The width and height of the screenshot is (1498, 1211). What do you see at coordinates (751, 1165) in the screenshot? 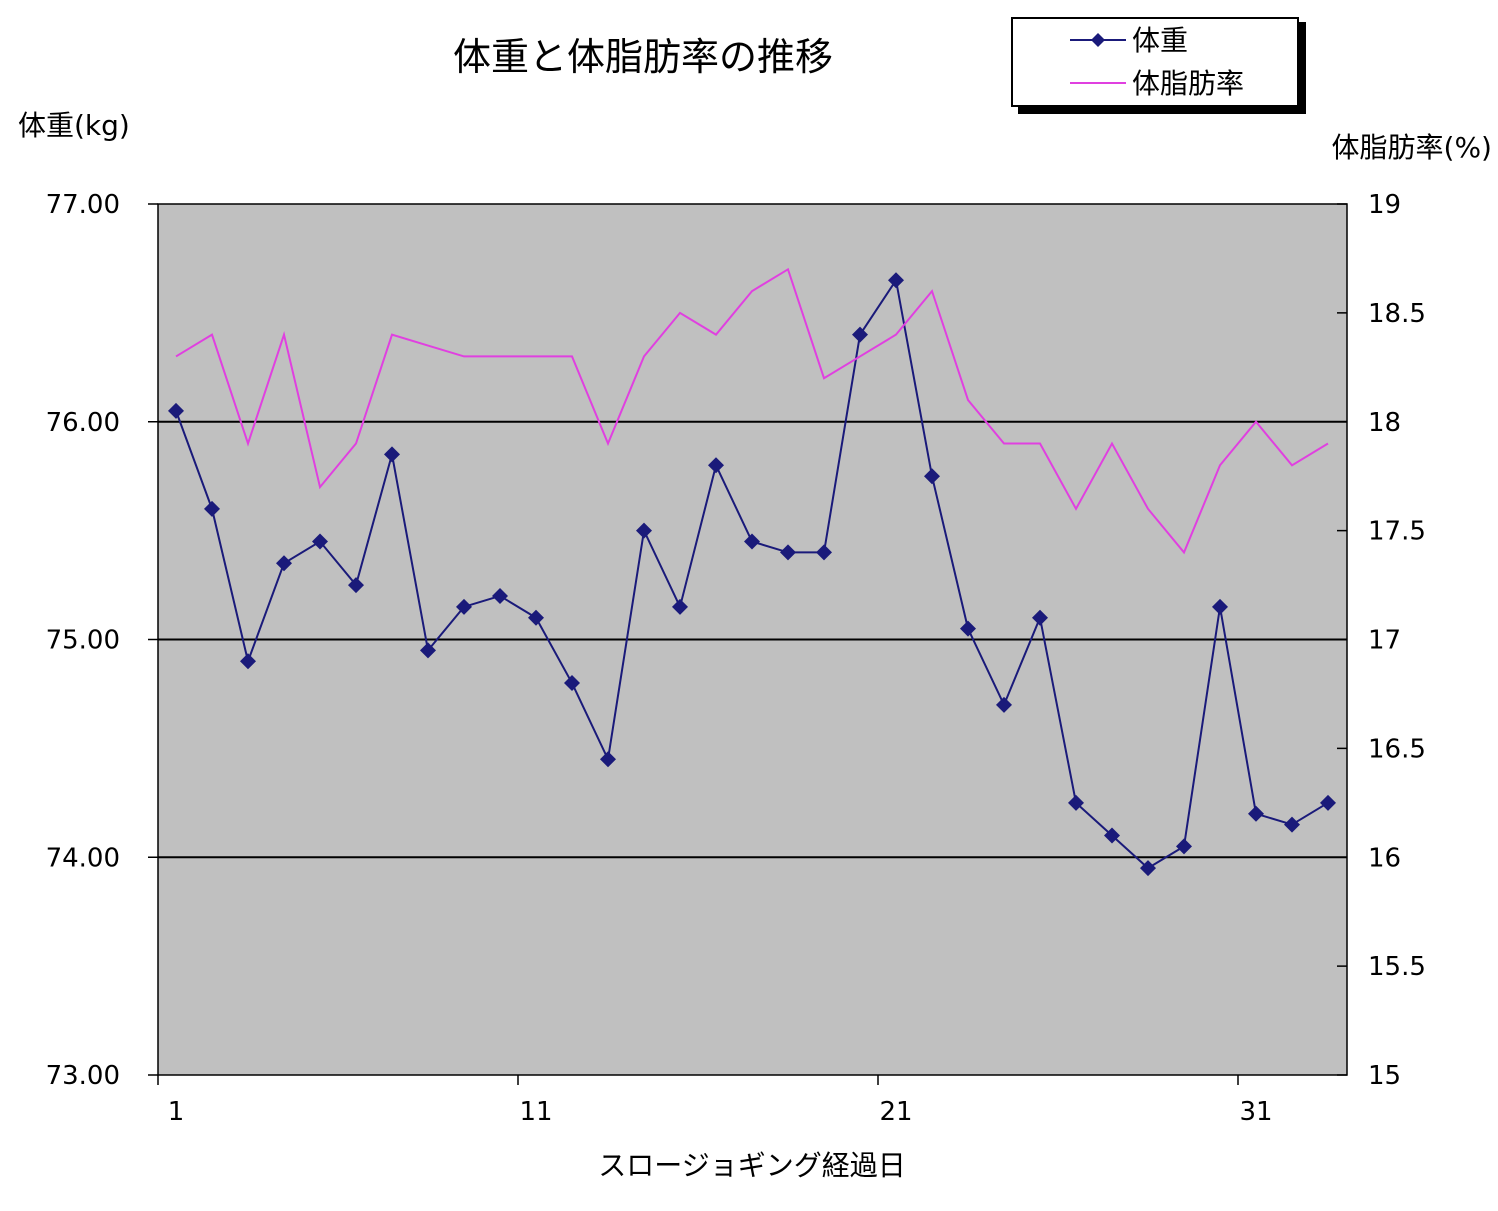
I see `x-axis-title: スロージョギング経過日` at bounding box center [751, 1165].